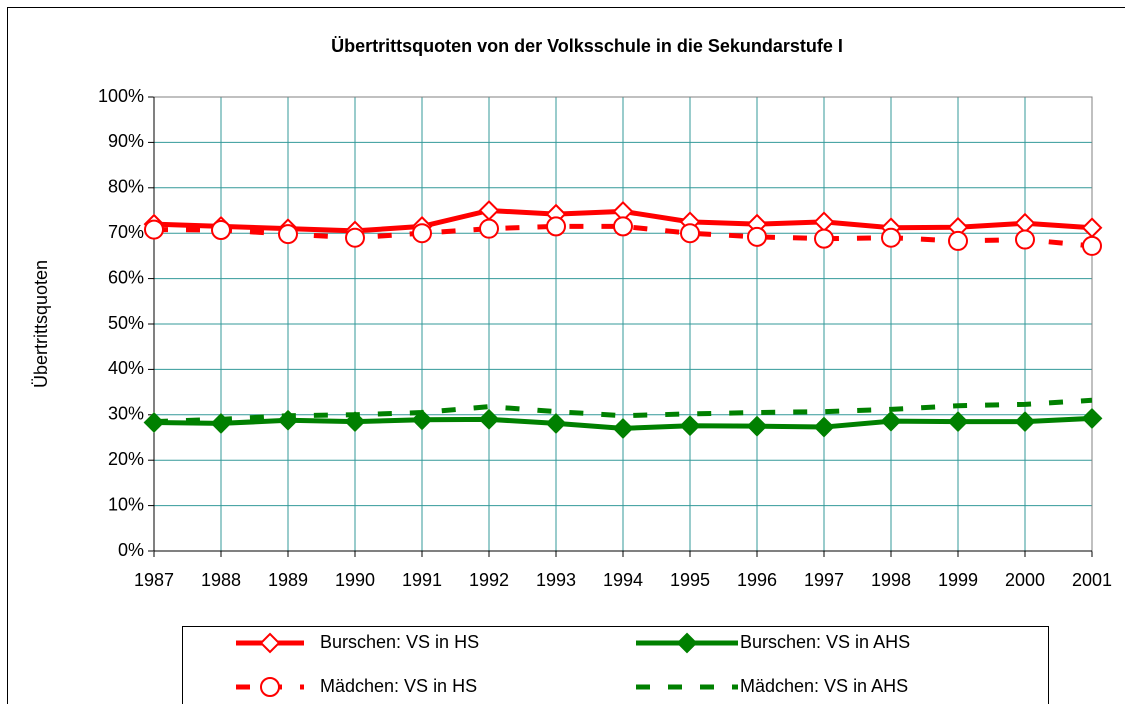  Describe the element at coordinates (121, 96) in the screenshot. I see `y-tick-label: 100%` at that location.